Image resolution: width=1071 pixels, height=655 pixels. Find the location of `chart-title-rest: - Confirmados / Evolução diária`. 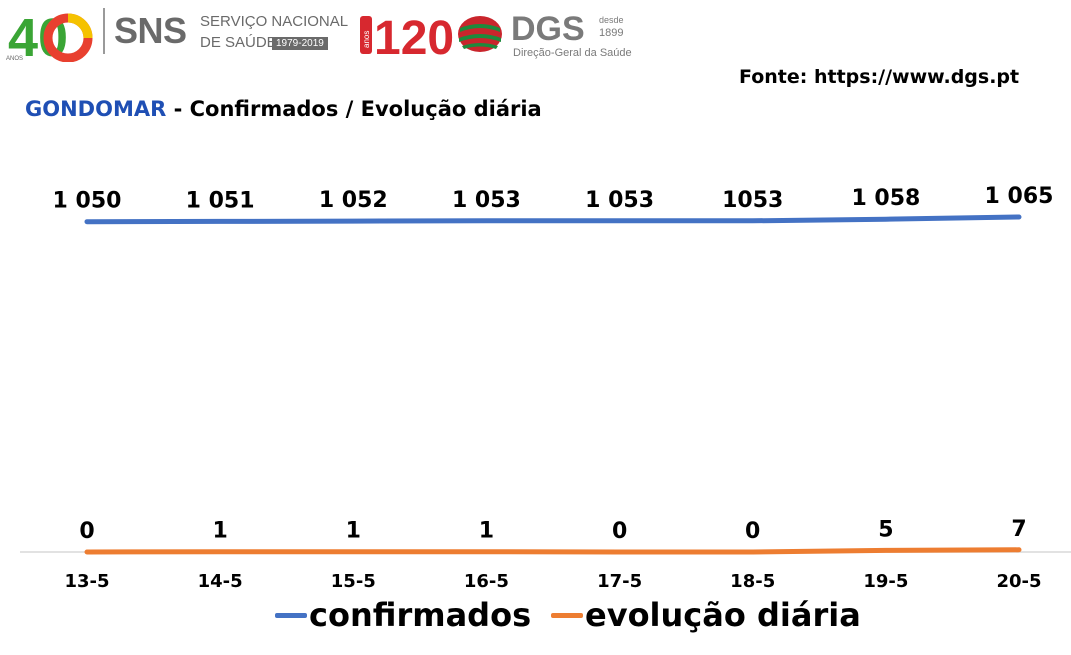

chart-title-rest: - Confirmados / Evolução diária is located at coordinates (354, 109).